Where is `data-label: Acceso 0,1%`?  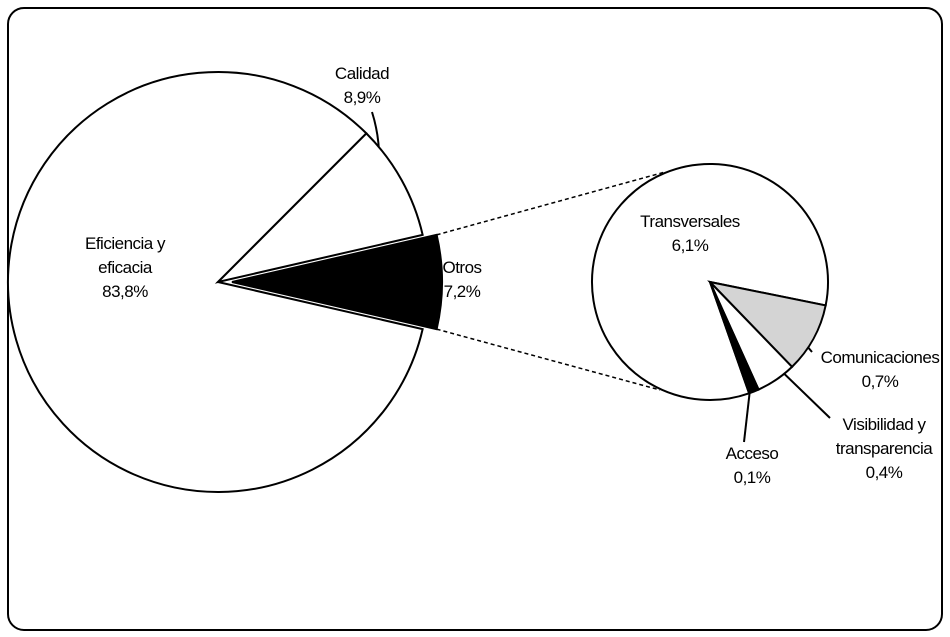
data-label: Acceso 0,1% is located at coordinates (752, 466).